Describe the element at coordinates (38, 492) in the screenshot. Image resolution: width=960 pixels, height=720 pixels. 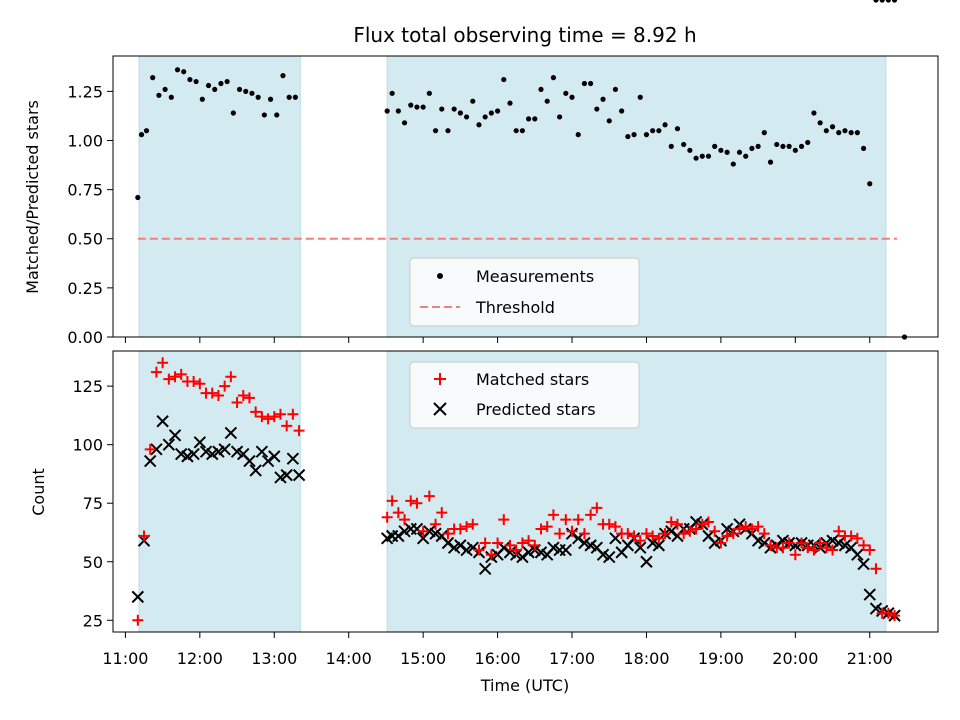
I see `bottom-y-axis-label: Count` at that location.